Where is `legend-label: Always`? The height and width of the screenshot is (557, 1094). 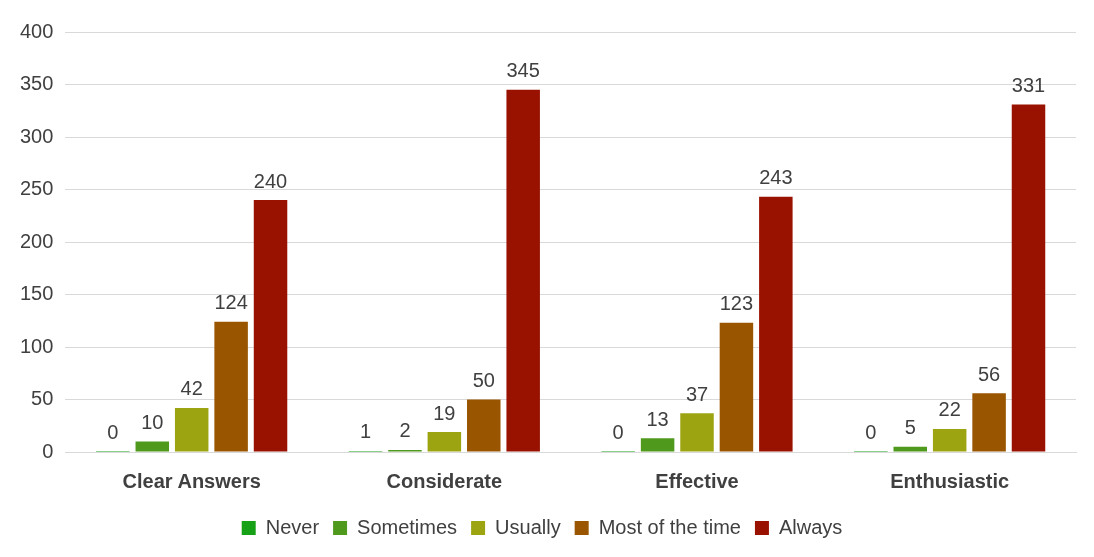
legend-label: Always is located at coordinates (810, 526).